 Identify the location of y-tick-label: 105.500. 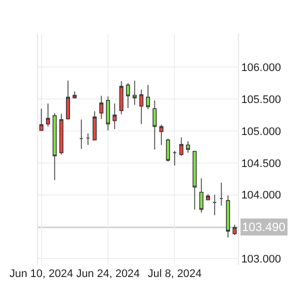
(261, 100).